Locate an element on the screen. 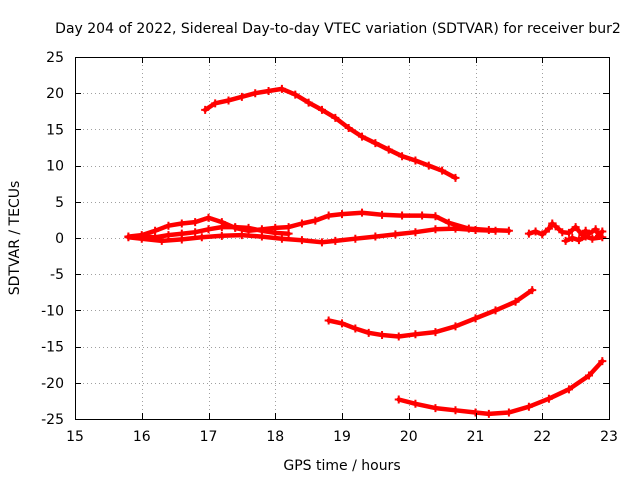 The image size is (640, 480). y-tick-label: 25 is located at coordinates (55, 58).